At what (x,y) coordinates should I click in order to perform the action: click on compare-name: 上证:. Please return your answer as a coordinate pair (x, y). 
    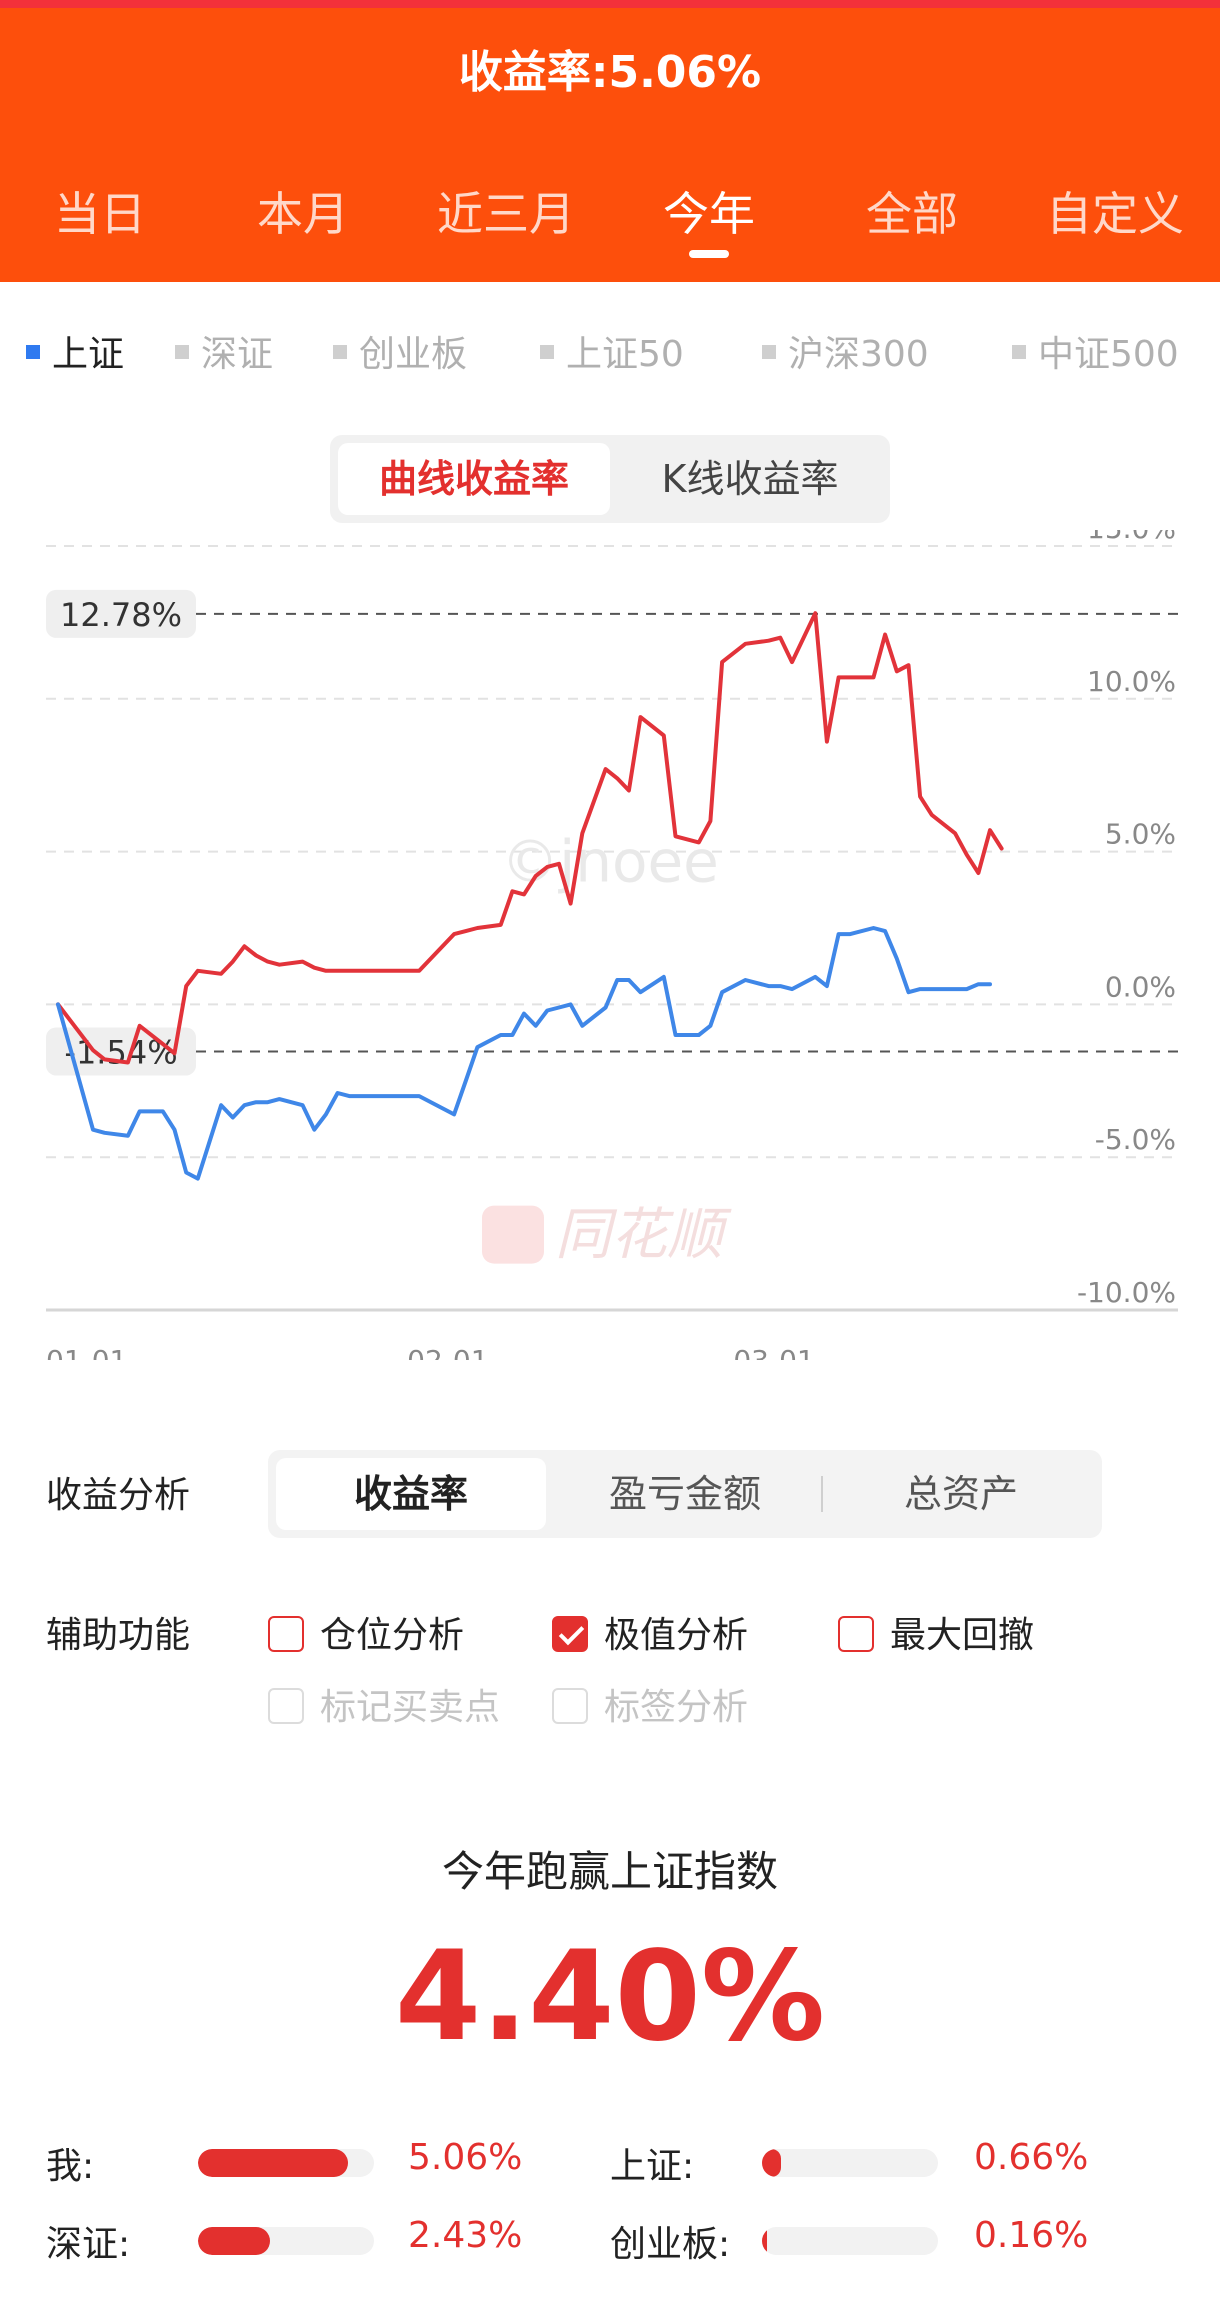
    Looking at the image, I should click on (652, 2166).